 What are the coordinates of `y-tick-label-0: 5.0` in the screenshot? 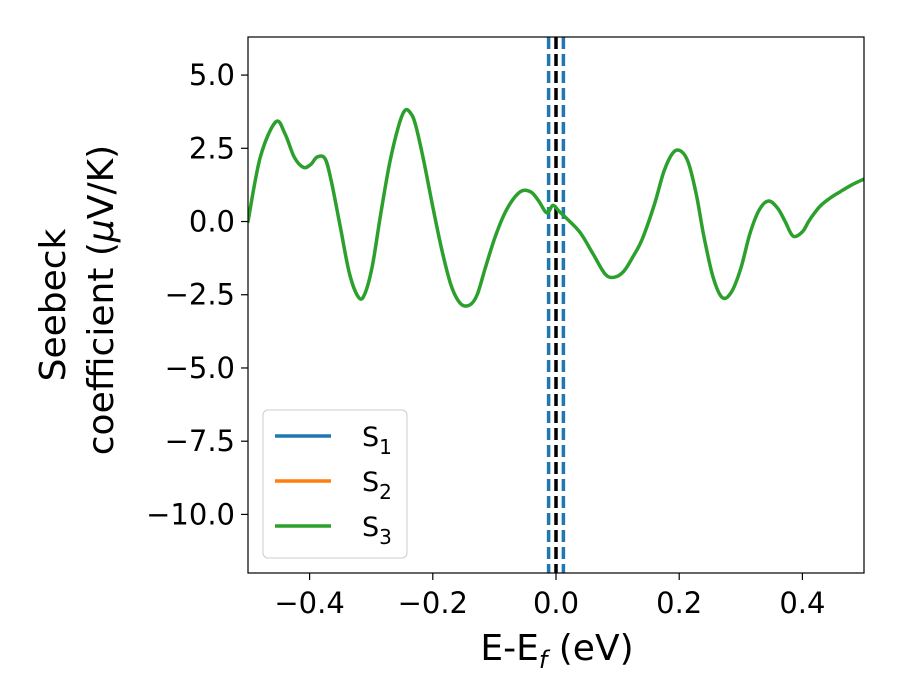 It's located at (212, 75).